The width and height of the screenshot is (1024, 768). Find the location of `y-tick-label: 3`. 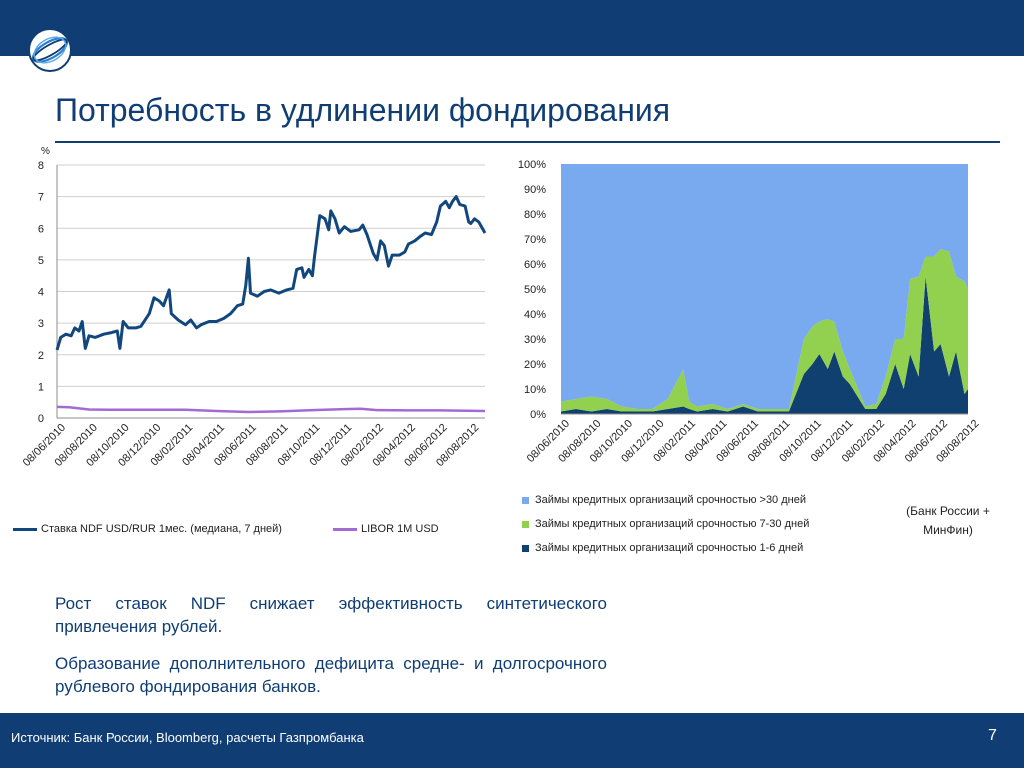

y-tick-label: 3 is located at coordinates (41, 324).